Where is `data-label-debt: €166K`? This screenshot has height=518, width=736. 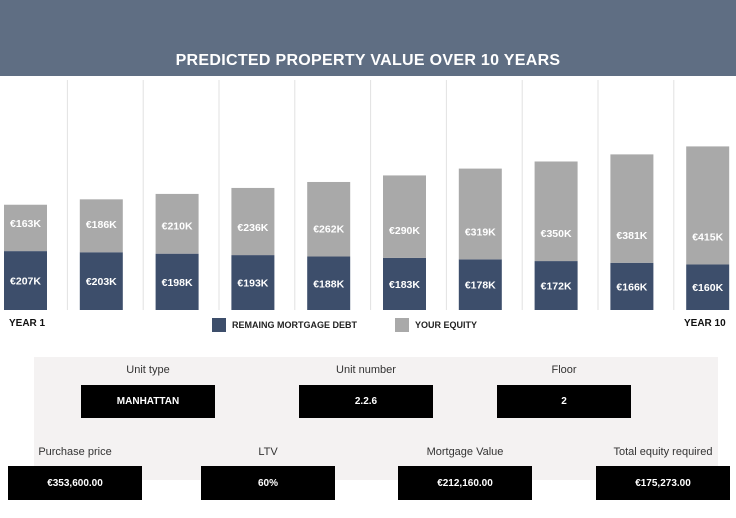 data-label-debt: €166K is located at coordinates (631, 287).